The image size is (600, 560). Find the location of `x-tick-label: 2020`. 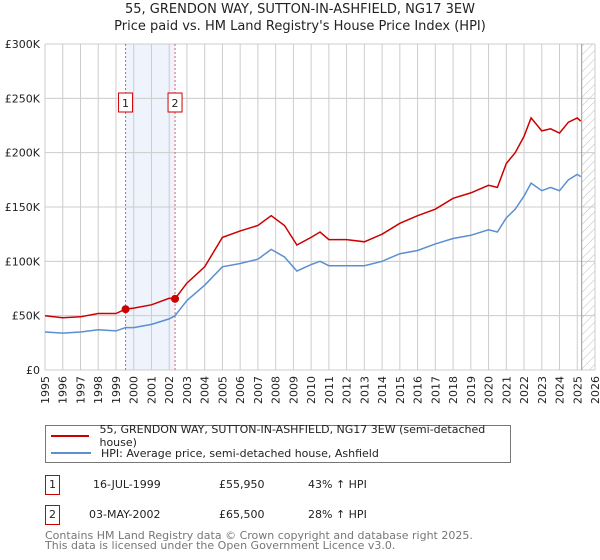

x-tick-label: 2020 is located at coordinates (489, 390).